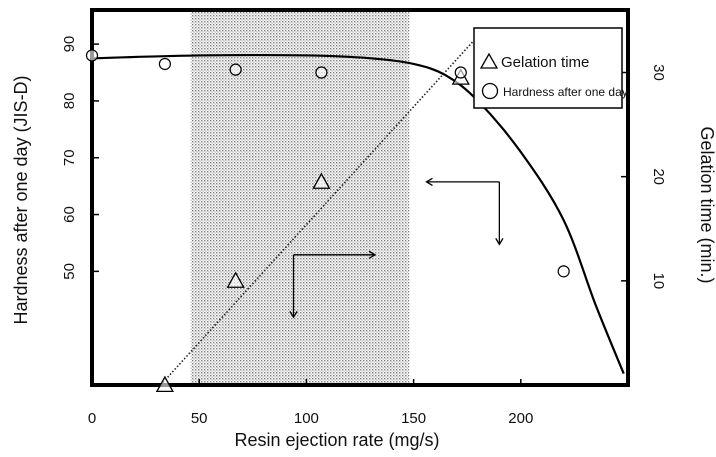  What do you see at coordinates (706, 204) in the screenshot?
I see `y-axis-right-title: Gelation time (min.)` at bounding box center [706, 204].